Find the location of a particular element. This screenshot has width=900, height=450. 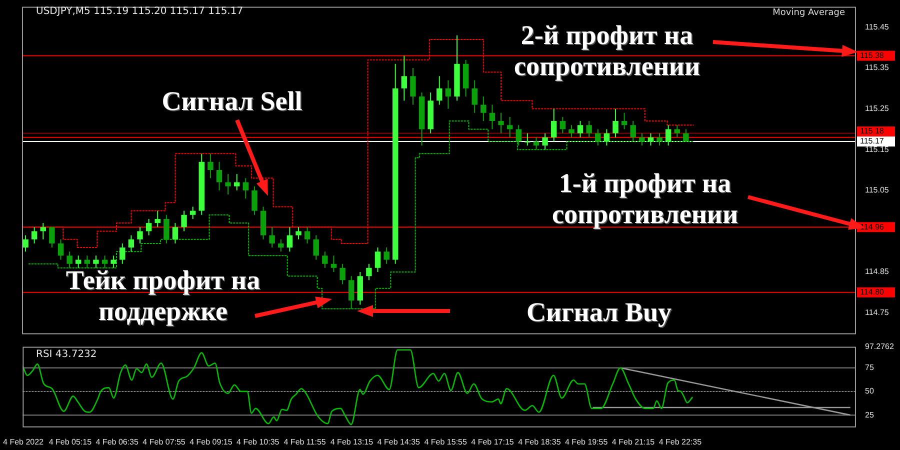

y-tick-label: 114.75 is located at coordinates (877, 313).